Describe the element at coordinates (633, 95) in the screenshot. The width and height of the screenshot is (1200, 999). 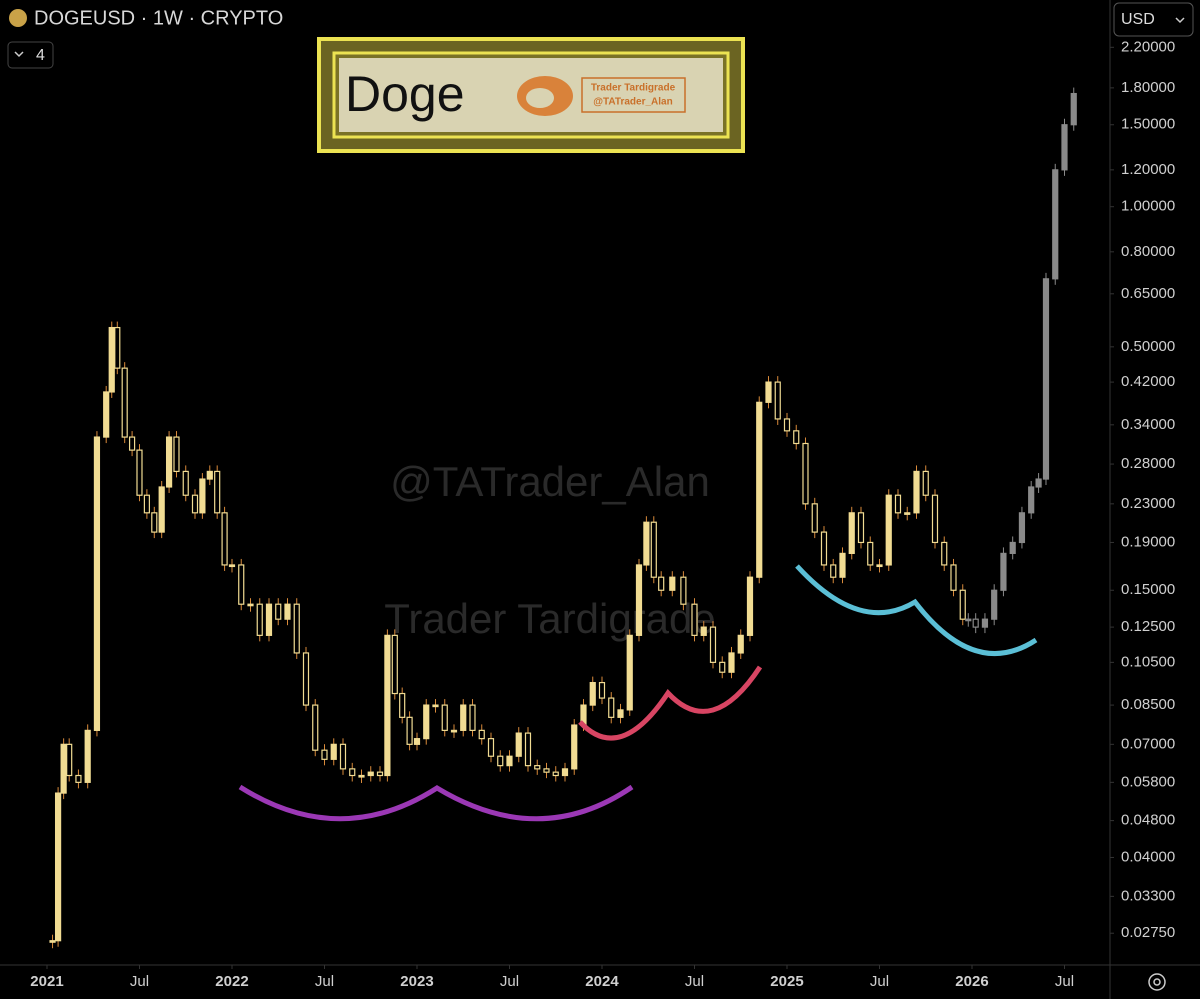
I see `logo-tag` at that location.